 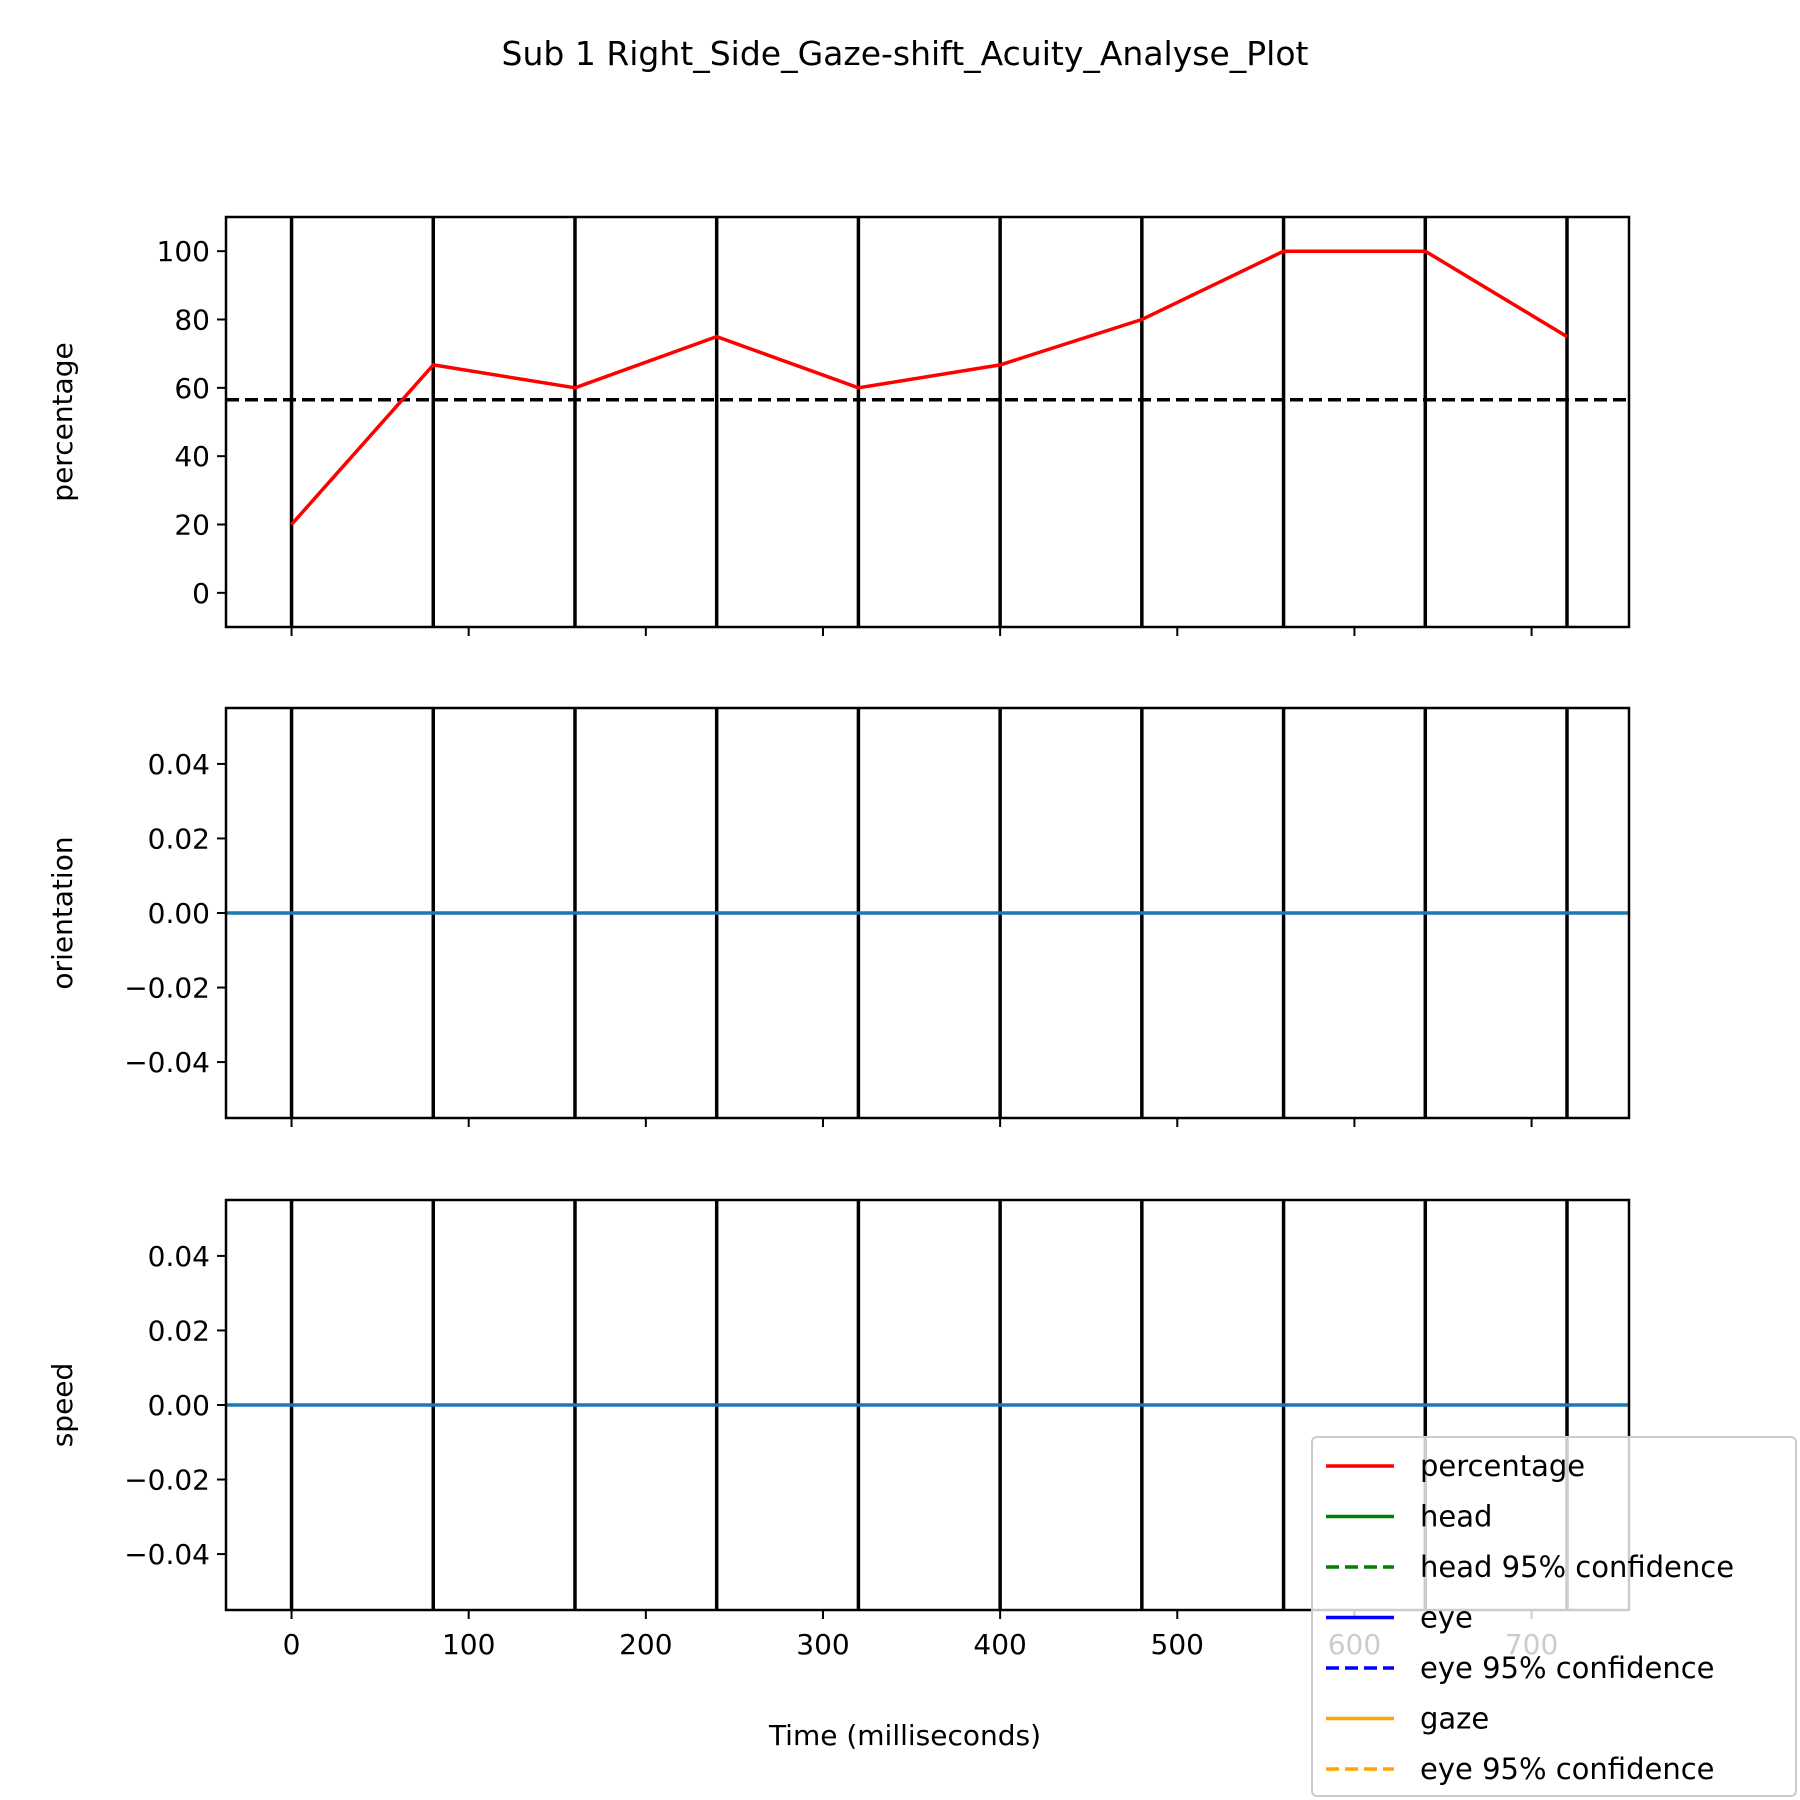 I want to click on legend-box, so click(x=1554, y=1616).